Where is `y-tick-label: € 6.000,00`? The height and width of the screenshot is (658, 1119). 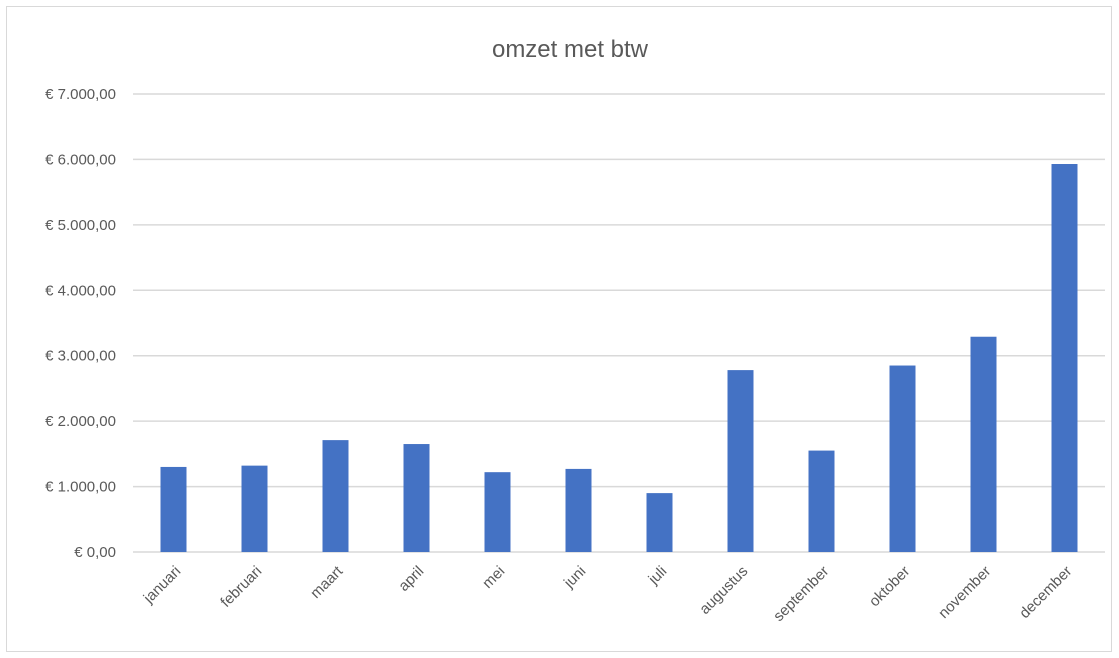
y-tick-label: € 6.000,00 is located at coordinates (80, 159).